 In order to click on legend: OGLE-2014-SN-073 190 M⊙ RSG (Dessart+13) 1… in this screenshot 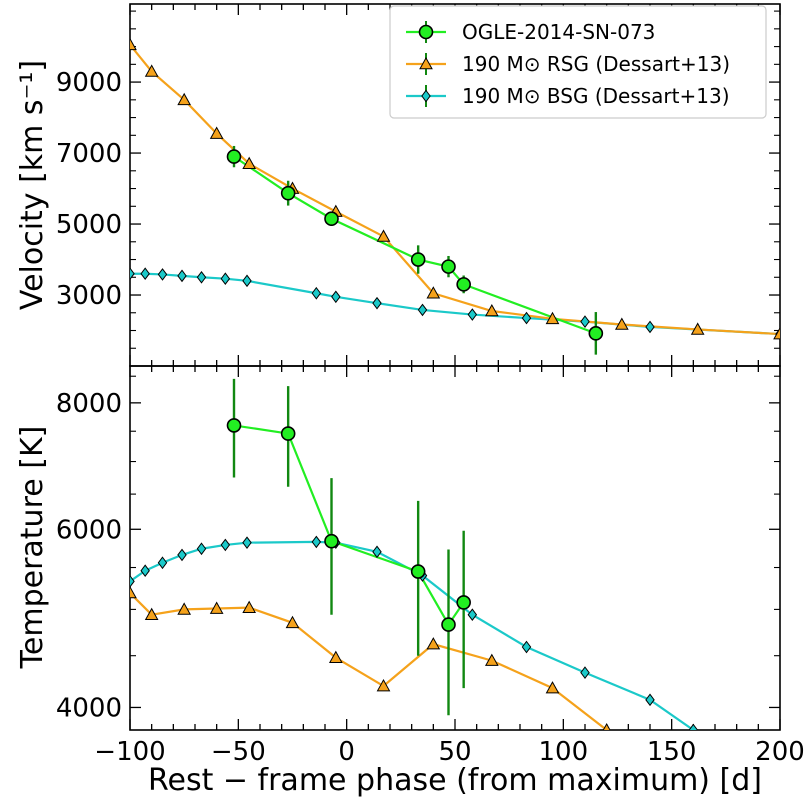, I will do `click(578, 62)`.